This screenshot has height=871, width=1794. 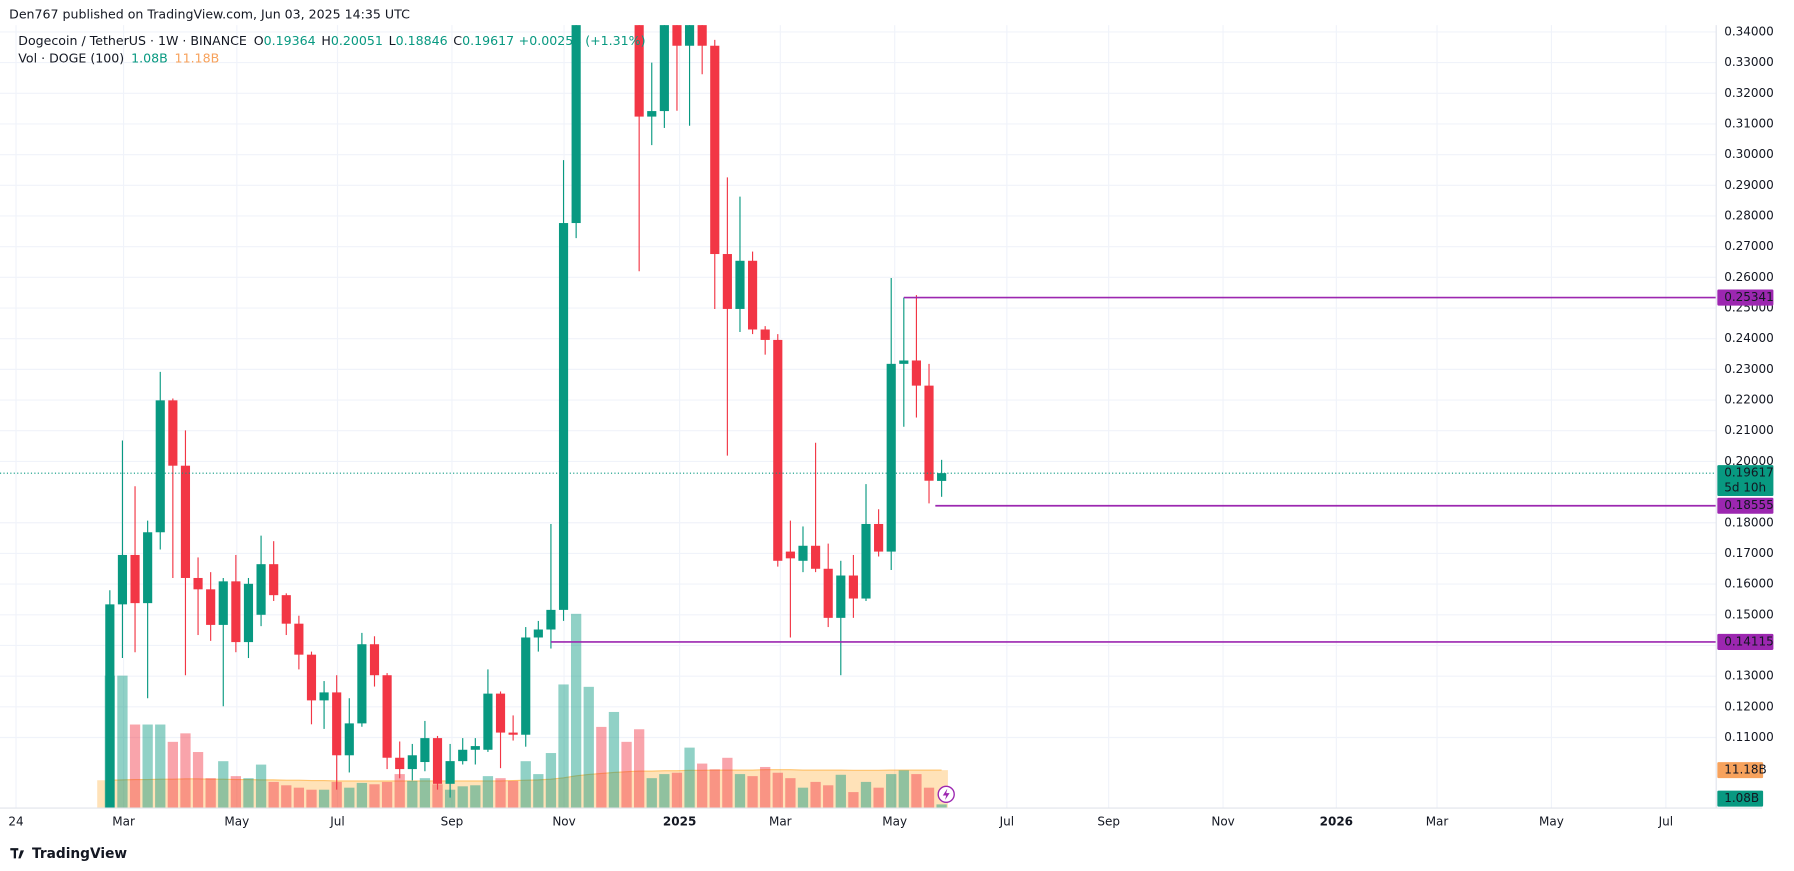 What do you see at coordinates (1749, 505) in the screenshot?
I see `level-label: 0.18555` at bounding box center [1749, 505].